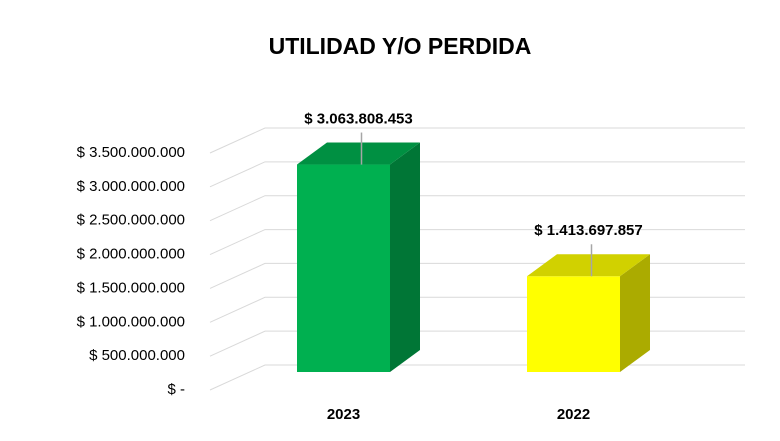 The height and width of the screenshot is (441, 780). Describe the element at coordinates (588, 230) in the screenshot. I see `data-label: $ 1.413.697.857` at that location.